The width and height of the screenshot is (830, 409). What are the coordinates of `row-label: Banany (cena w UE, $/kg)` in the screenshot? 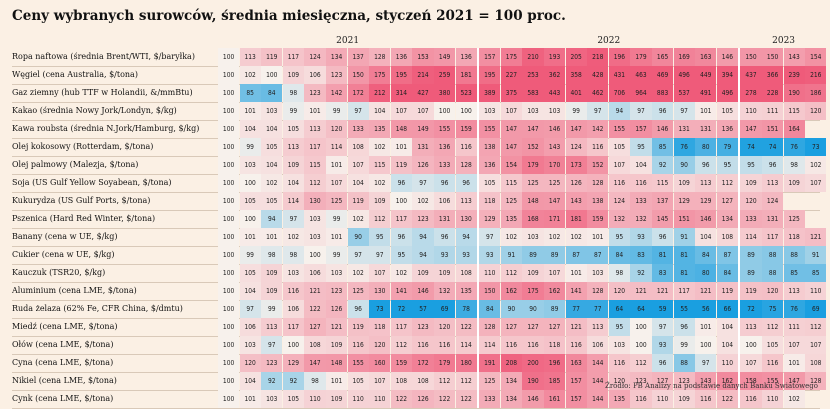 It's located at (65, 236).